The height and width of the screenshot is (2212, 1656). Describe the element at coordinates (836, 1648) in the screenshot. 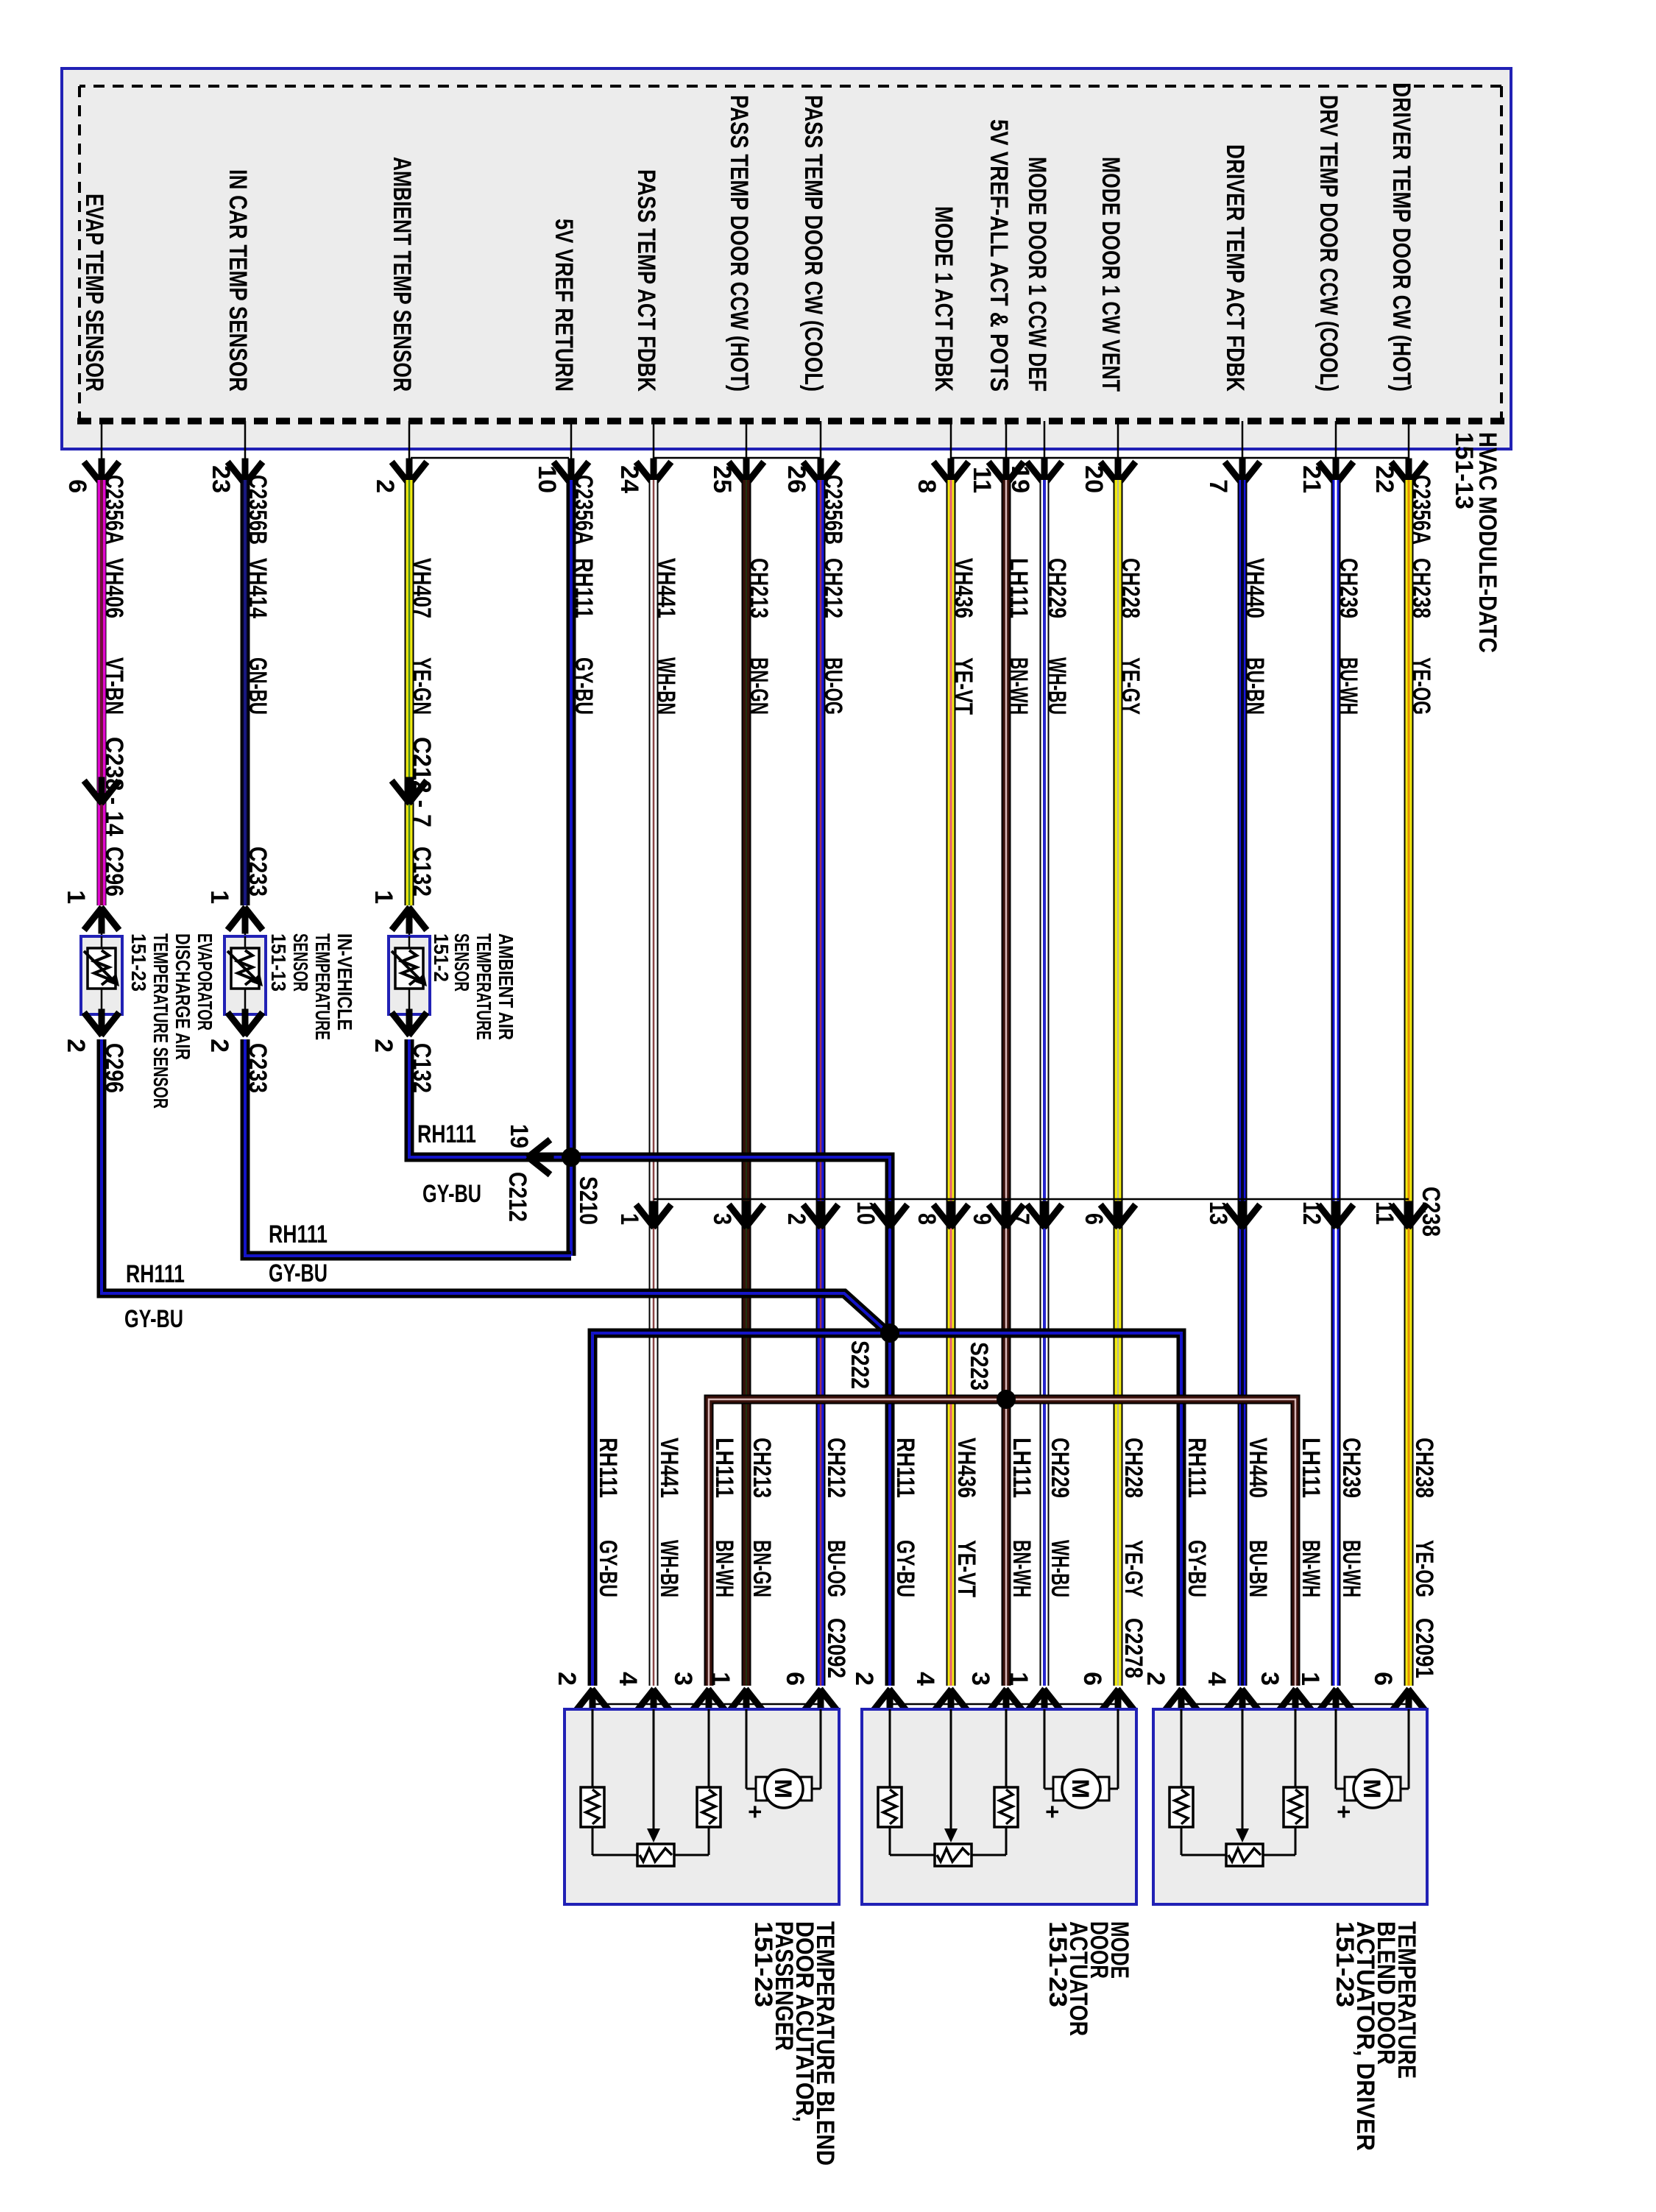

I see `svg-text: C2092` at that location.